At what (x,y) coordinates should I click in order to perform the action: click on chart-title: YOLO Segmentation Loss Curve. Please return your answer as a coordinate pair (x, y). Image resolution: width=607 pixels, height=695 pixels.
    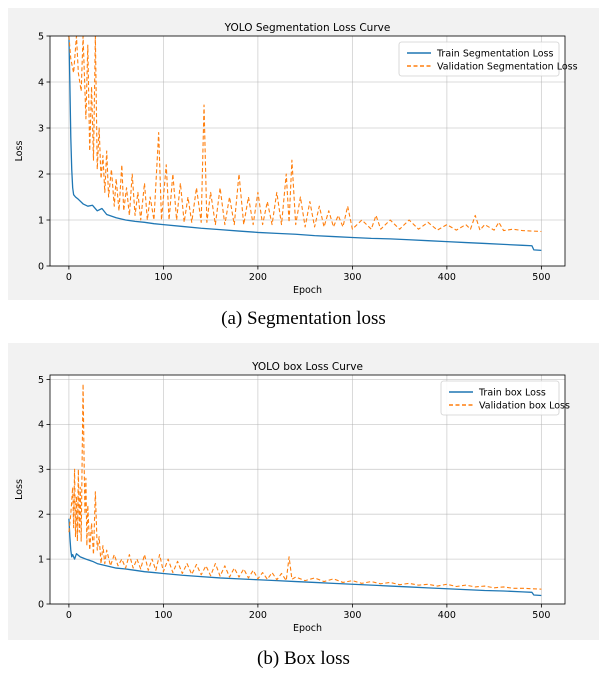
    Looking at the image, I should click on (307, 28).